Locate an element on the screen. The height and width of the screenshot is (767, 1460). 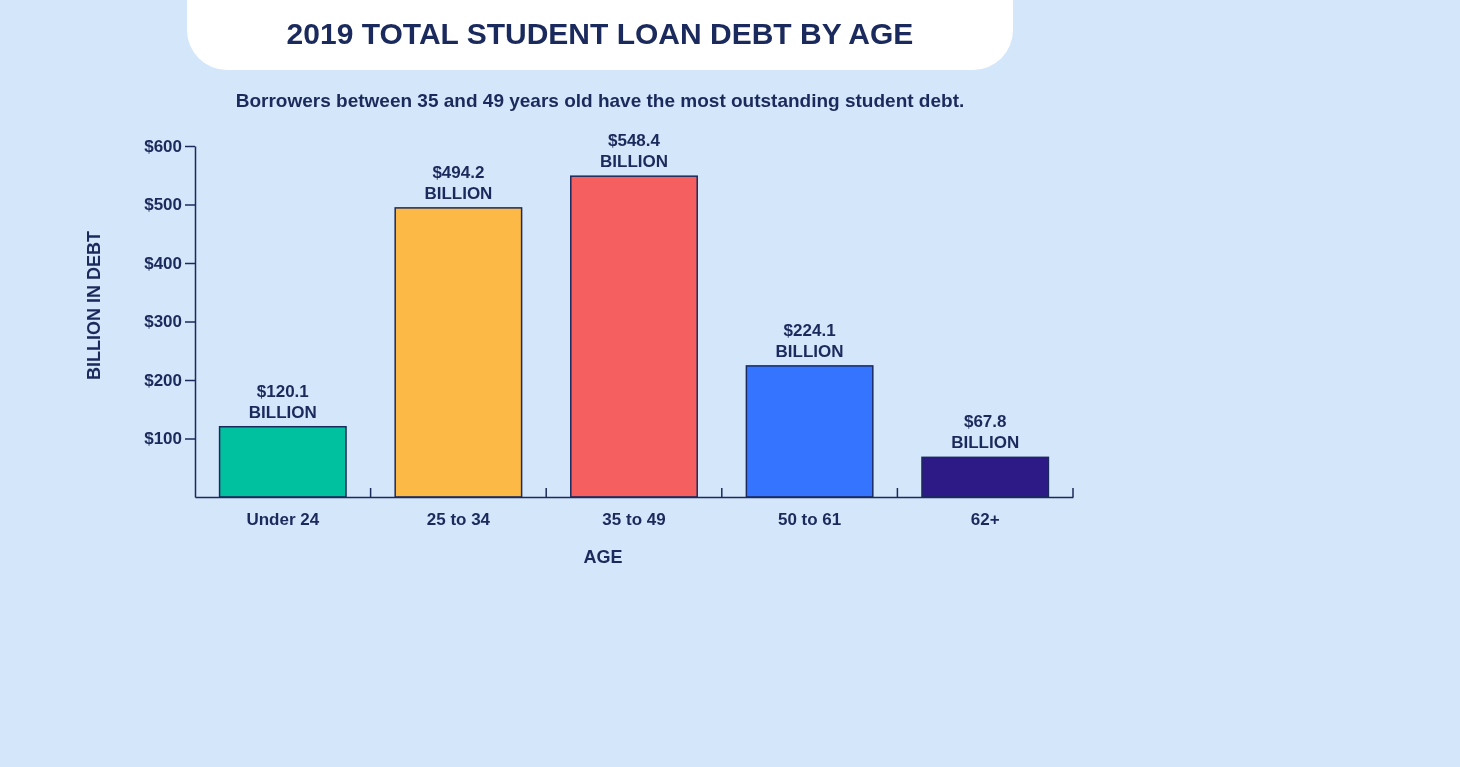
chart-title: 2019 TOTAL STUDENT LOAN DEBT BY AGE is located at coordinates (600, 33).